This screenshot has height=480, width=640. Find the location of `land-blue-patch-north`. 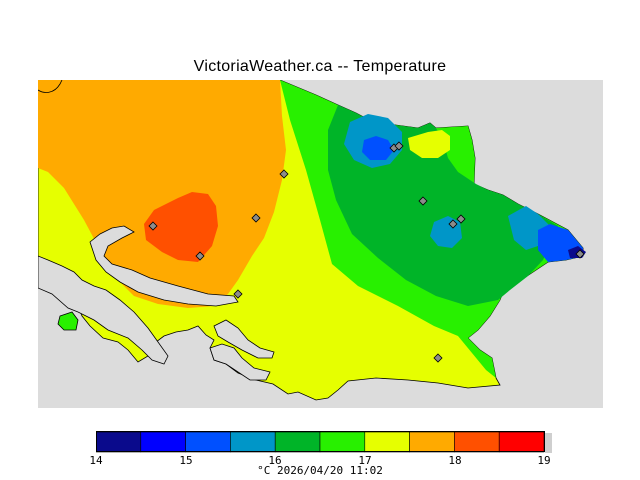

land-blue-patch-north is located at coordinates (378, 148).